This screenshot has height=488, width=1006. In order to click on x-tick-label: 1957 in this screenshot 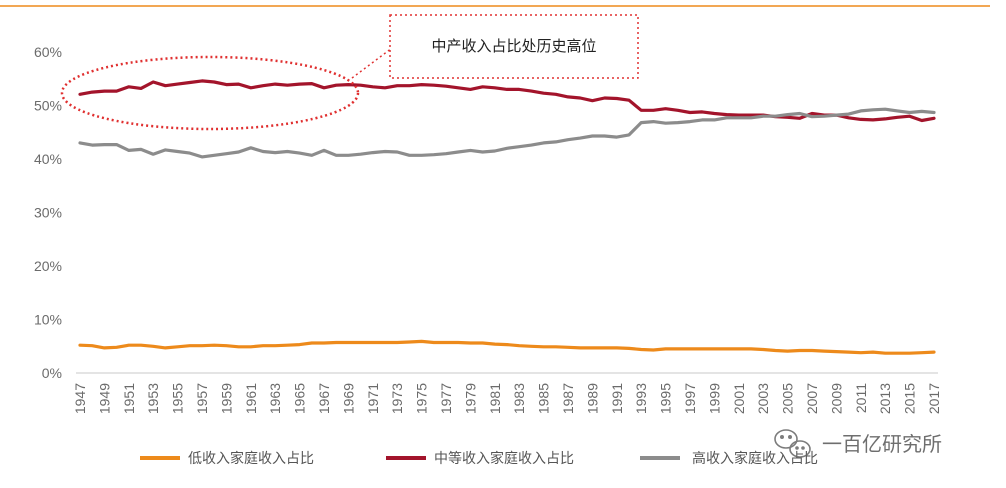, I will do `click(202, 398)`.